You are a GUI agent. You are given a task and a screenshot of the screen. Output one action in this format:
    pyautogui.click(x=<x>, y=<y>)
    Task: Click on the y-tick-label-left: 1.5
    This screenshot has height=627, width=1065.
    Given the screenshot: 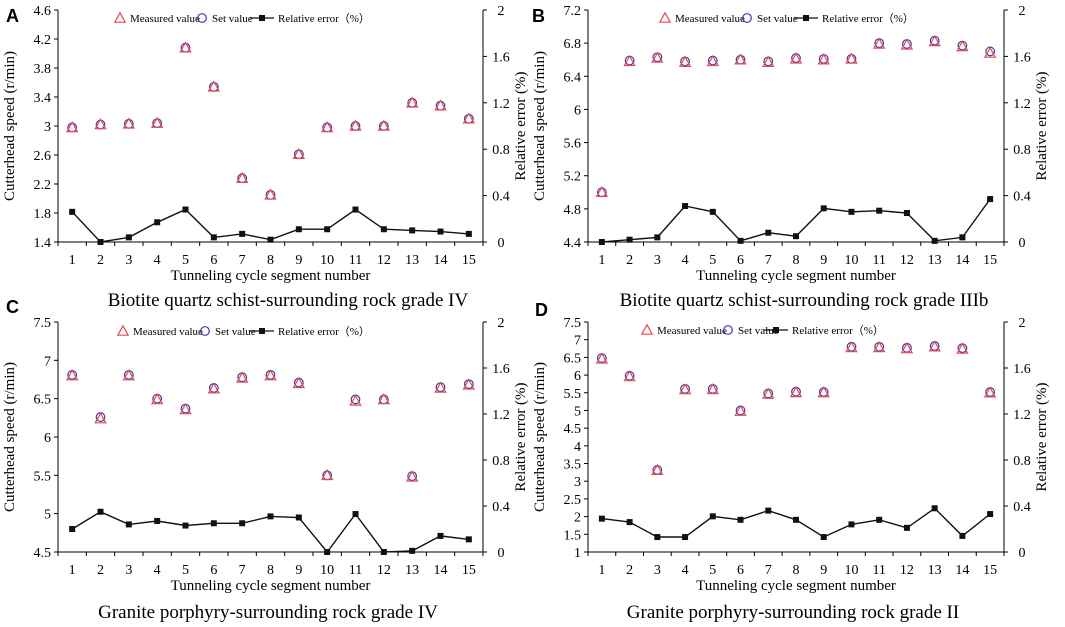 What is the action you would take?
    pyautogui.click(x=573, y=535)
    